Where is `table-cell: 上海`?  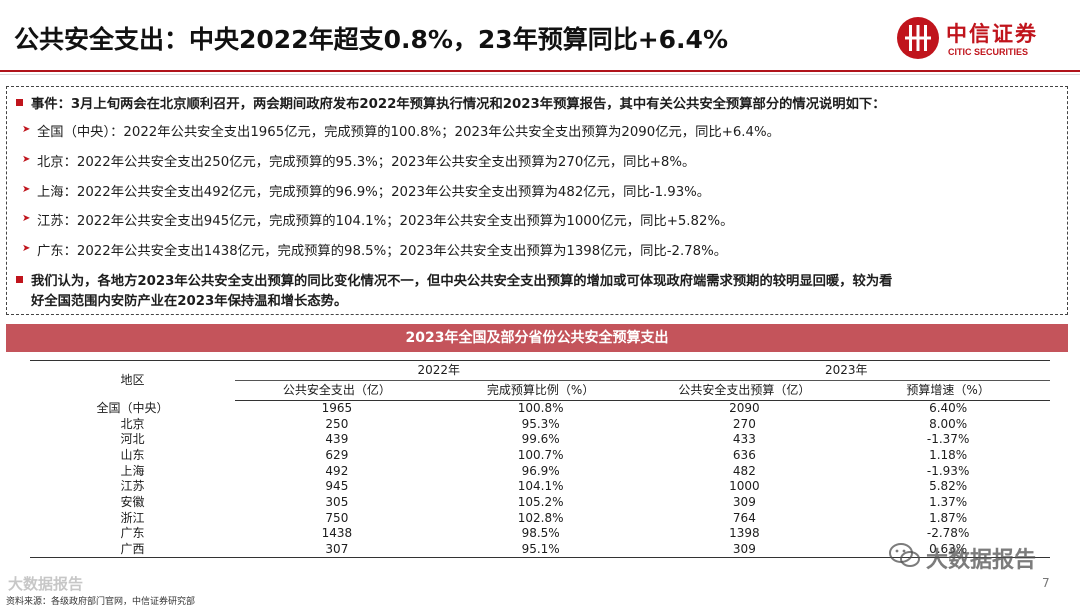 table-cell: 上海 is located at coordinates (132, 470).